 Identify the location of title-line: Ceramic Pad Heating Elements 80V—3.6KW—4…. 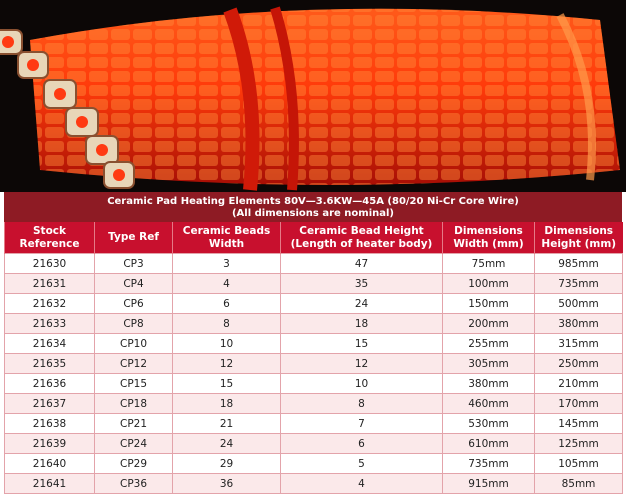
(313, 201).